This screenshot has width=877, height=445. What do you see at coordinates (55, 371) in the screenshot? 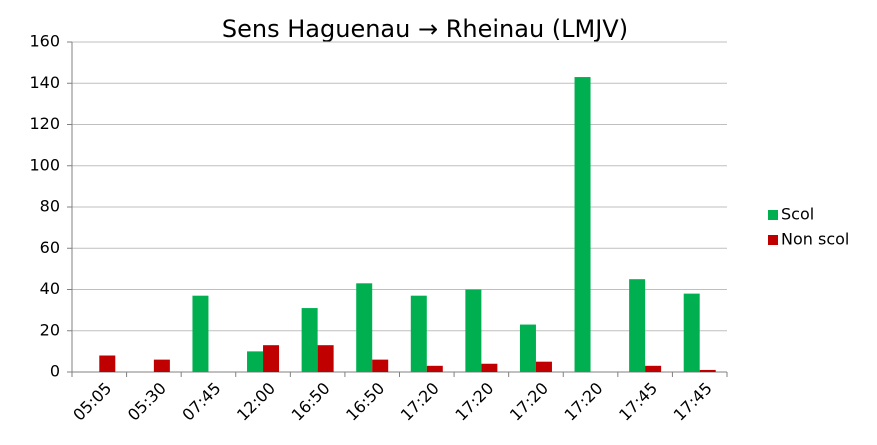
I see `y-tick-label: 0` at bounding box center [55, 371].